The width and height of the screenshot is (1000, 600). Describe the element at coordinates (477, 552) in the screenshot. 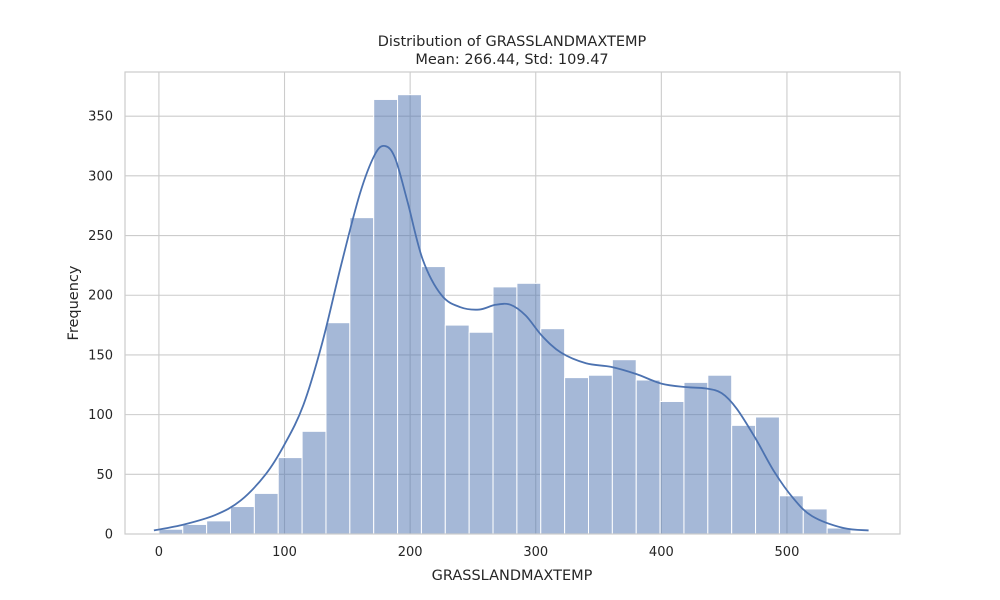

I see `x-tick-labels: 0 100 200 300 400 500` at that location.